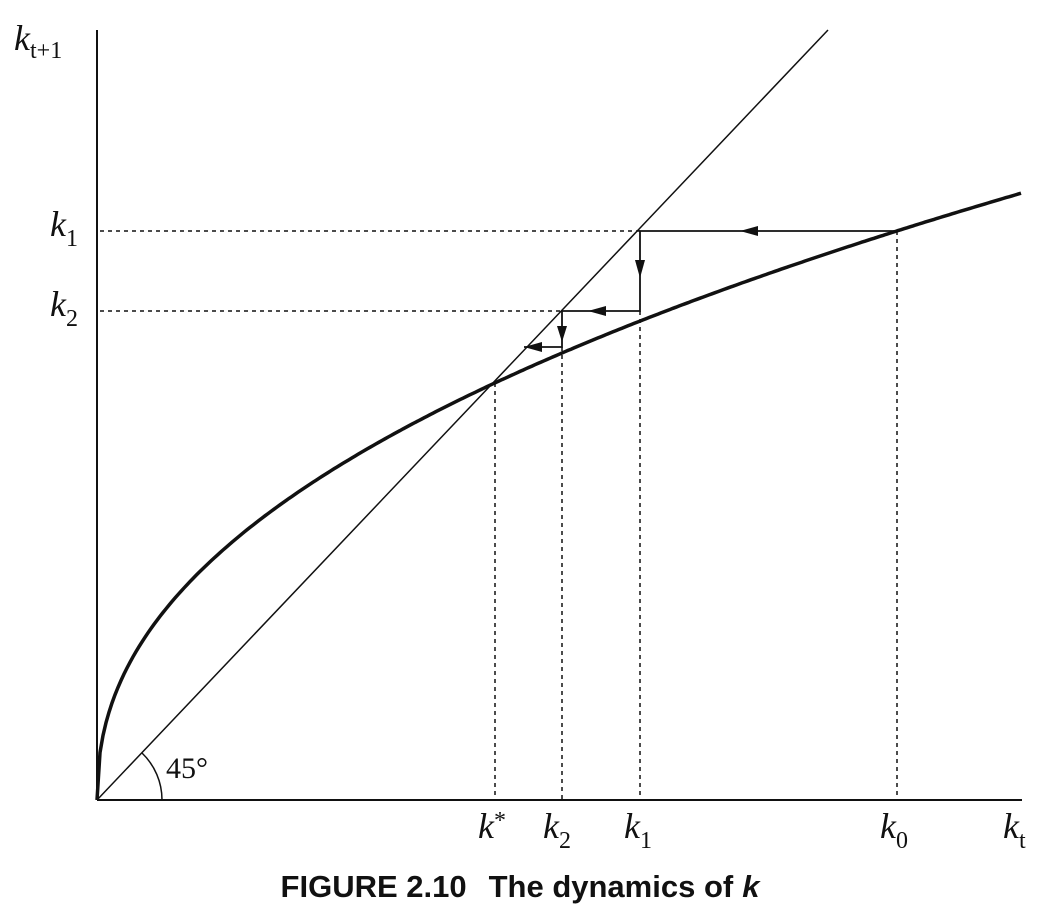 The width and height of the screenshot is (1062, 924). I want to click on caption: FIGURE 2.10 The dynamics of k, so click(521, 886).